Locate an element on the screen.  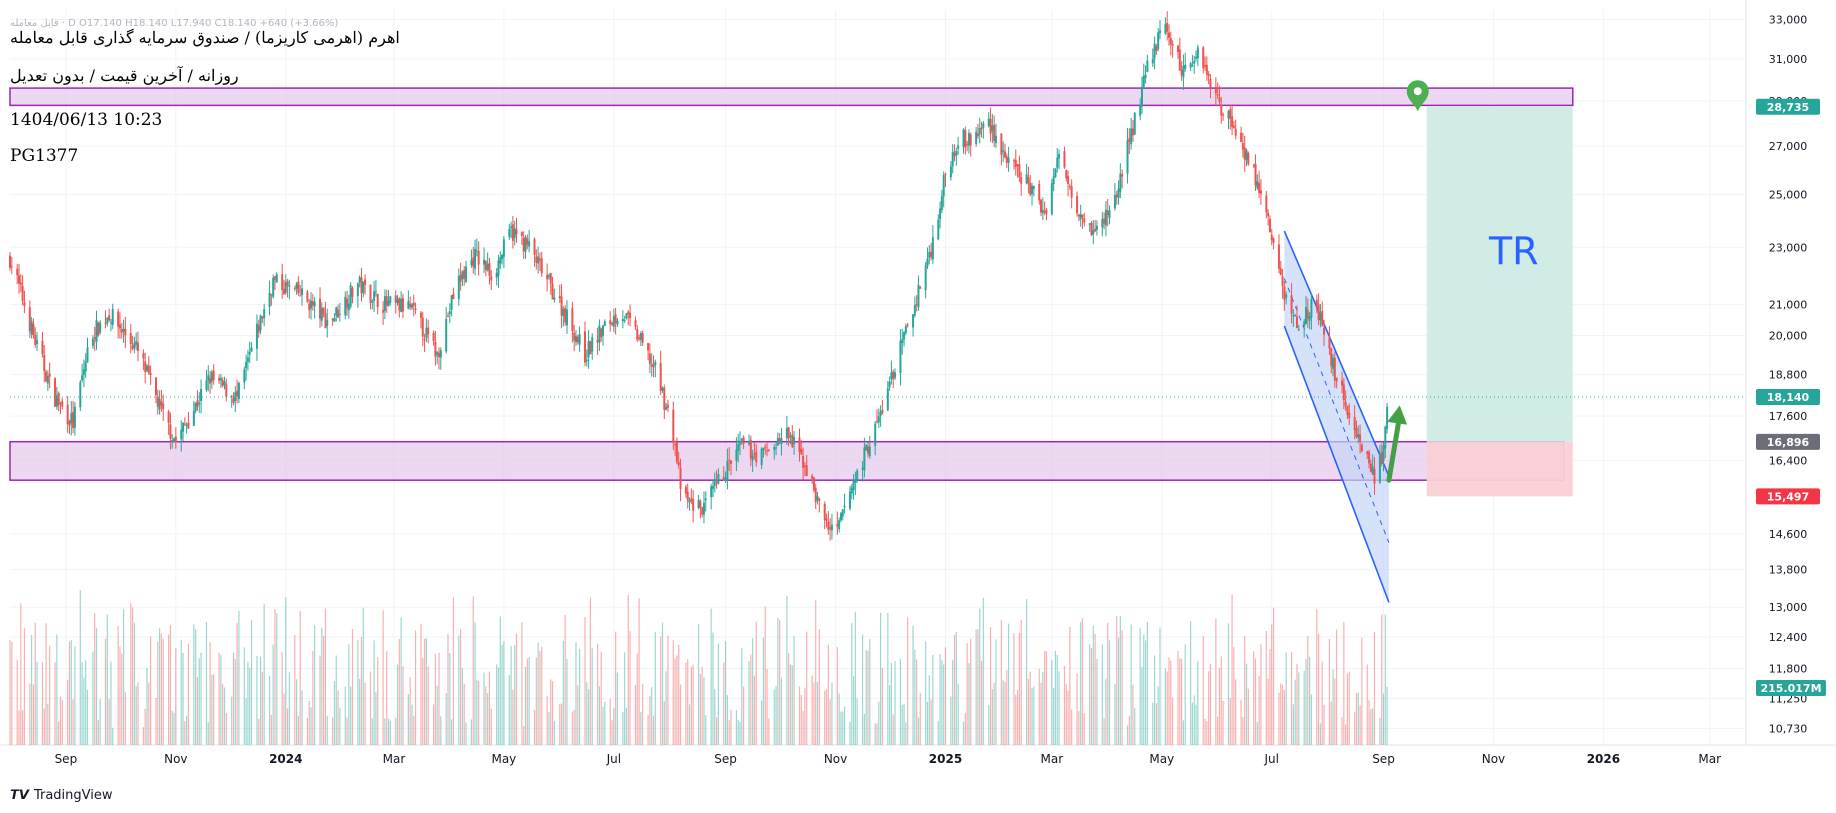
volume-badge: 215.017M is located at coordinates (1790, 688).